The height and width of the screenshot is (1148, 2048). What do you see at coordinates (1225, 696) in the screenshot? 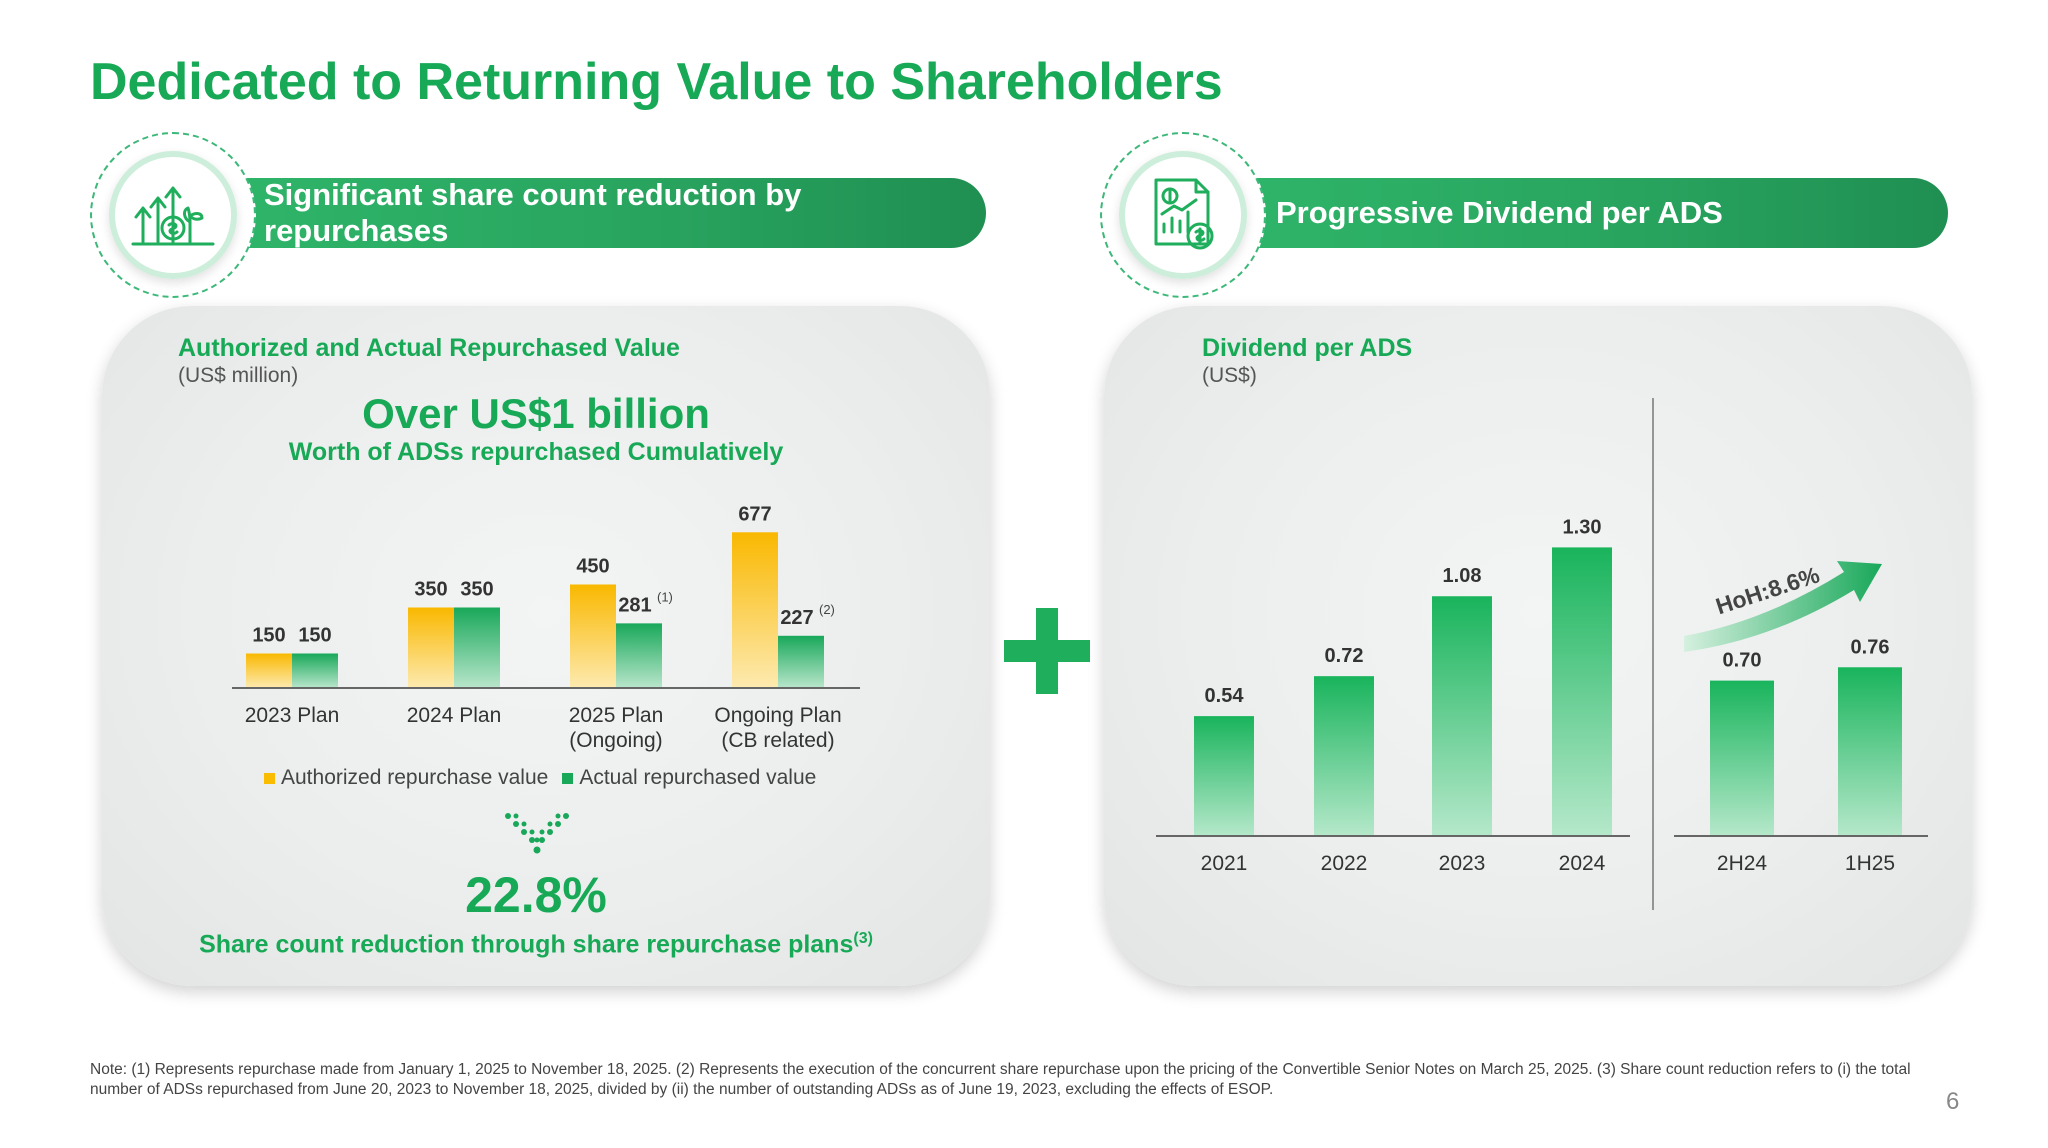
I see `data-label: 0.54` at bounding box center [1225, 696].